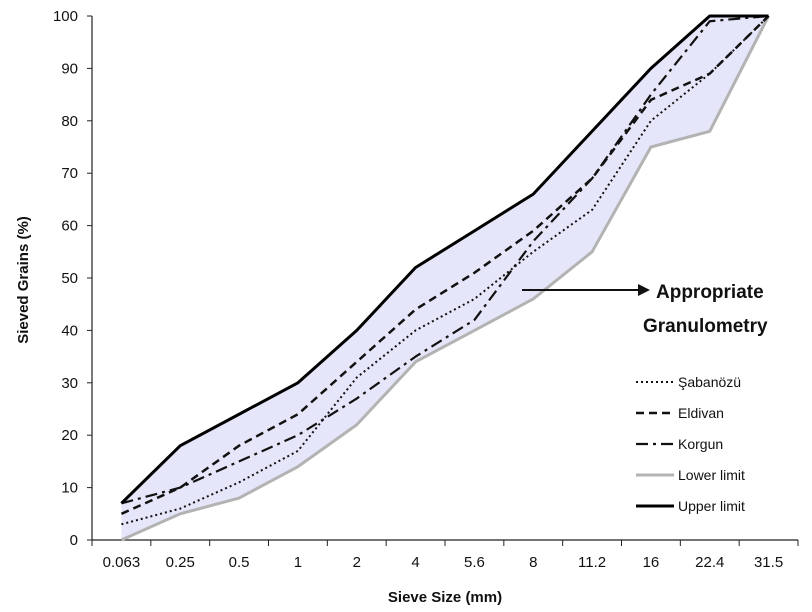 This screenshot has height=612, width=812. What do you see at coordinates (69, 383) in the screenshot?
I see `y-tick-label: 30` at bounding box center [69, 383].